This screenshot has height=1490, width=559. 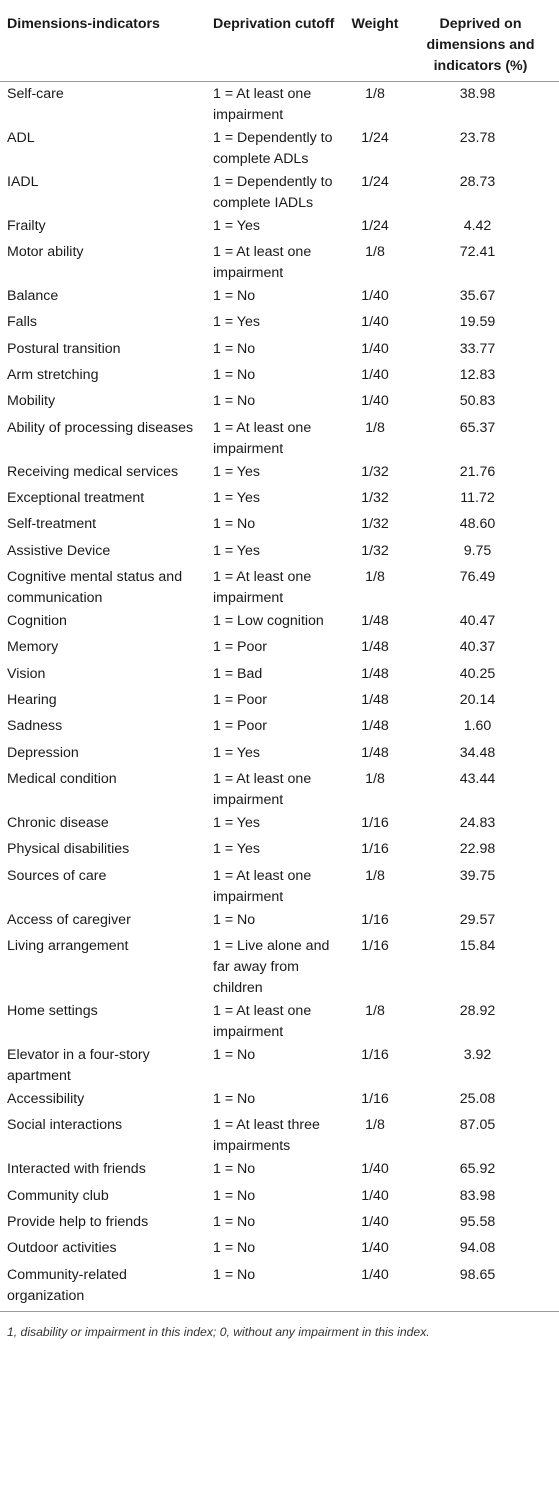 What do you see at coordinates (477, 251) in the screenshot?
I see `deprived-percent-cell: 72.41` at bounding box center [477, 251].